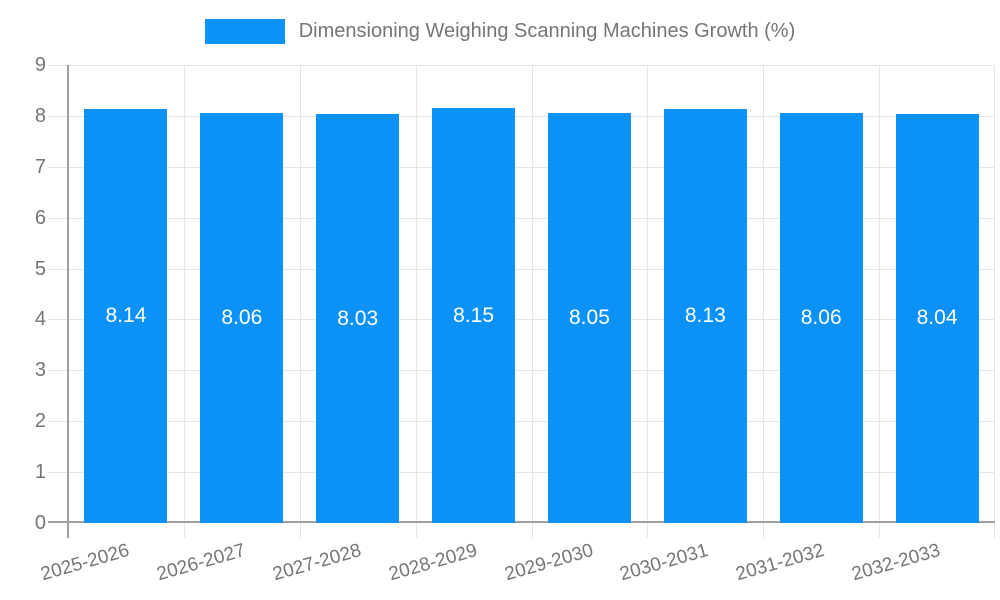  What do you see at coordinates (896, 563) in the screenshot?
I see `x-tick-label: 2032-2033` at bounding box center [896, 563].